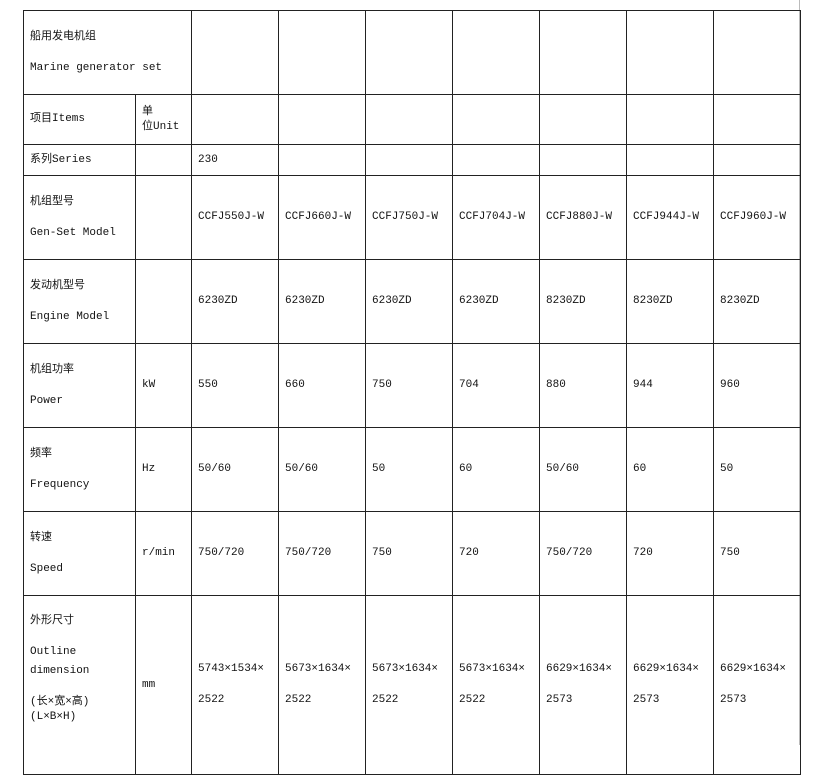  I want to click on value-cell: CCFJ880J-W, so click(583, 217).